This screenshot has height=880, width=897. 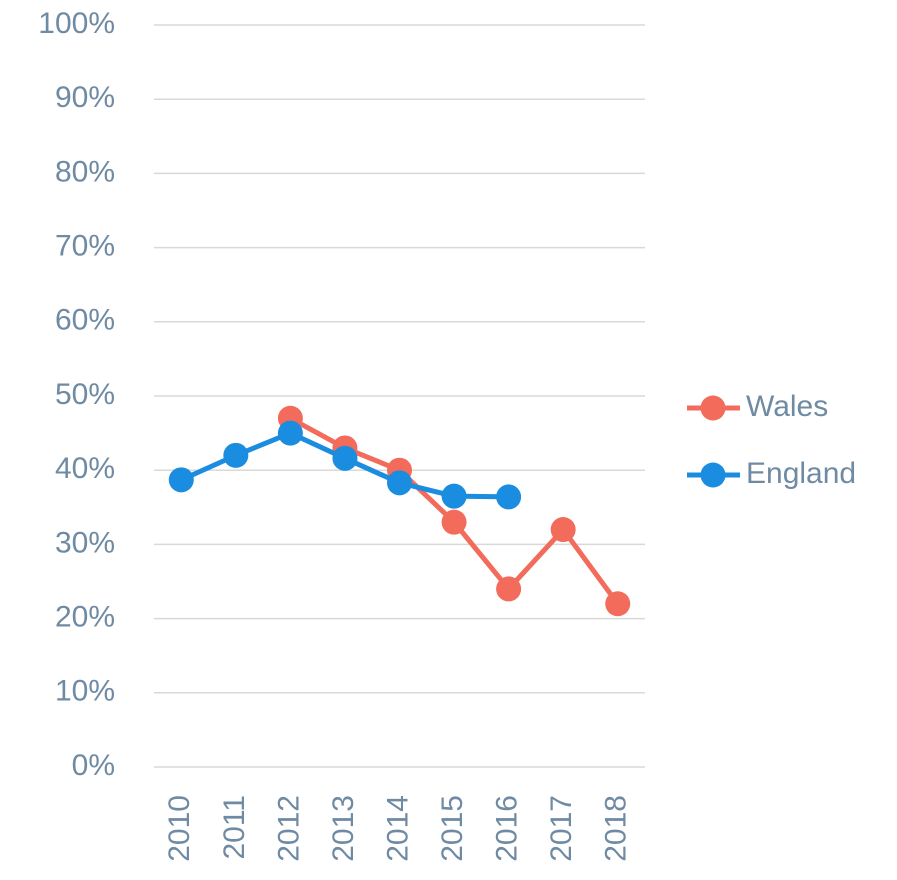 What do you see at coordinates (85, 542) in the screenshot?
I see `y-tick-label: 30%` at bounding box center [85, 542].